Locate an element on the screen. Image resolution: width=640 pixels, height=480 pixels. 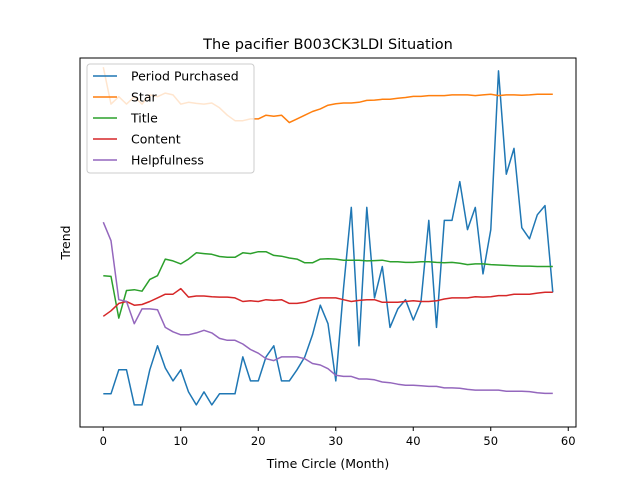
x-axis-label: Time Circle (Month) is located at coordinates (328, 463).